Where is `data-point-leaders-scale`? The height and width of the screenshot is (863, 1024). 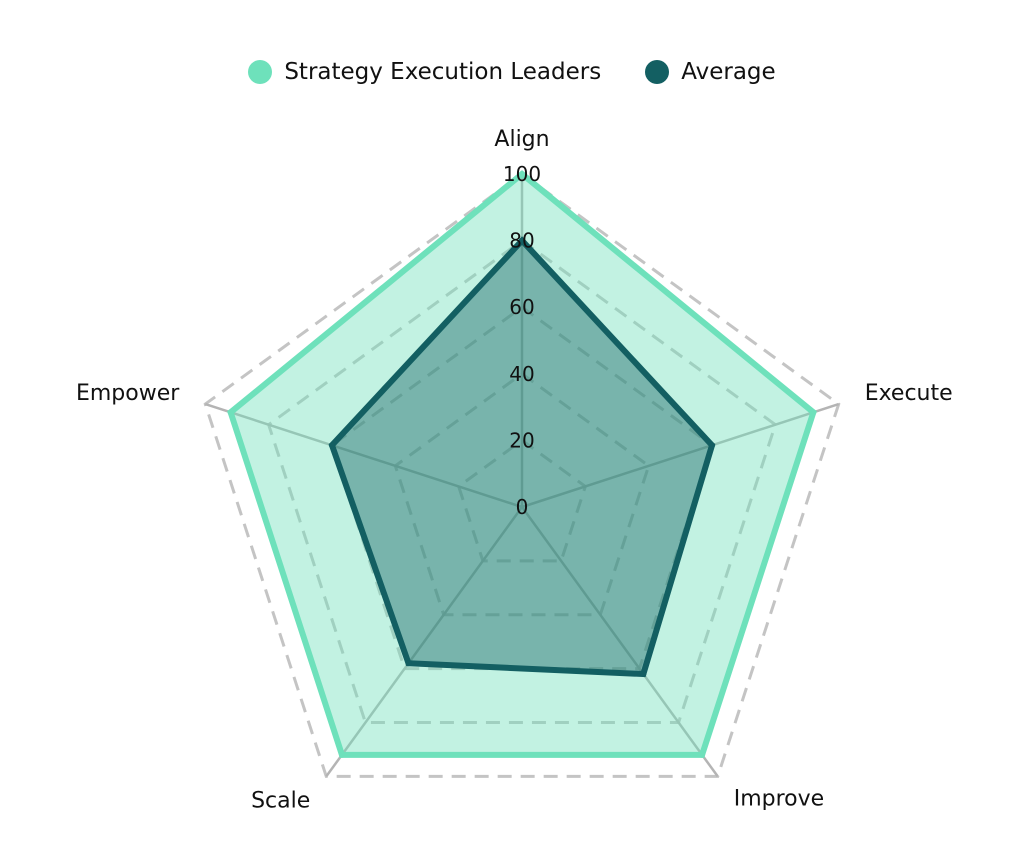 data-point-leaders-scale is located at coordinates (341, 754).